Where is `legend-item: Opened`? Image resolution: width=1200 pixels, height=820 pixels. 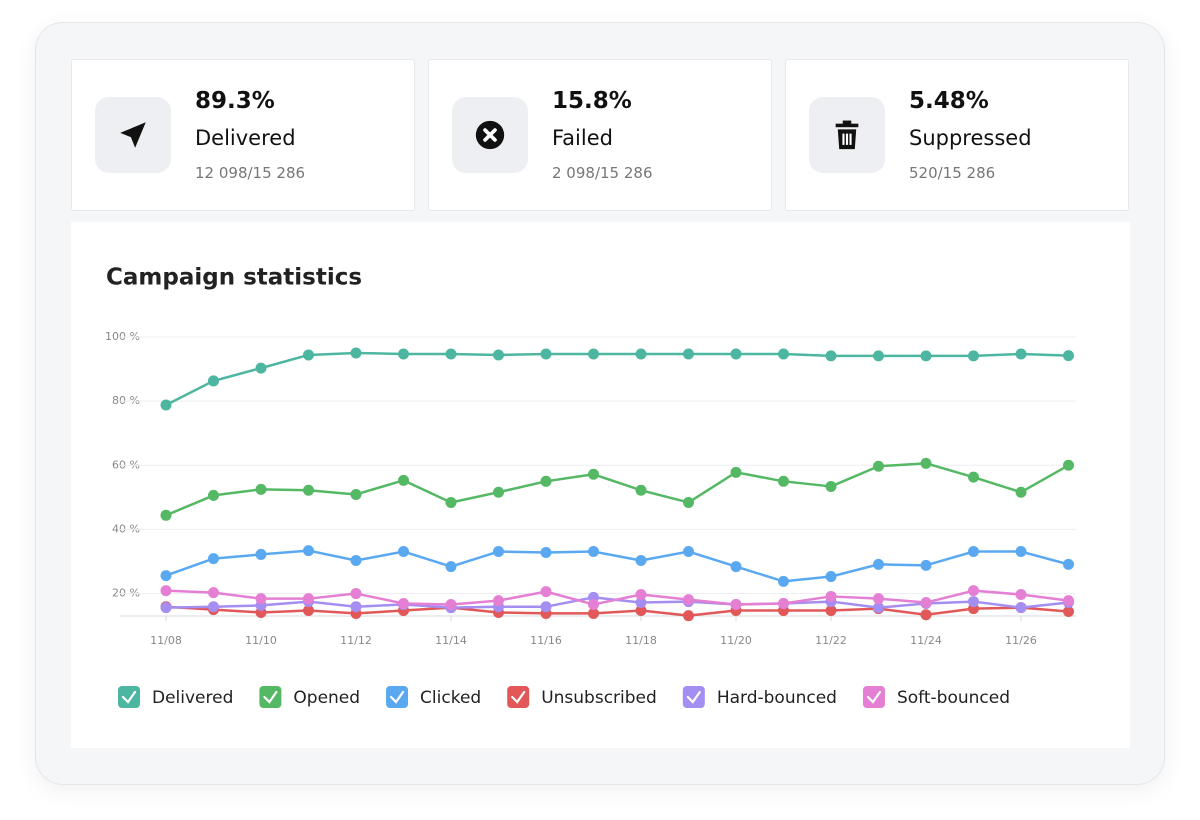 legend-item: Opened is located at coordinates (309, 697).